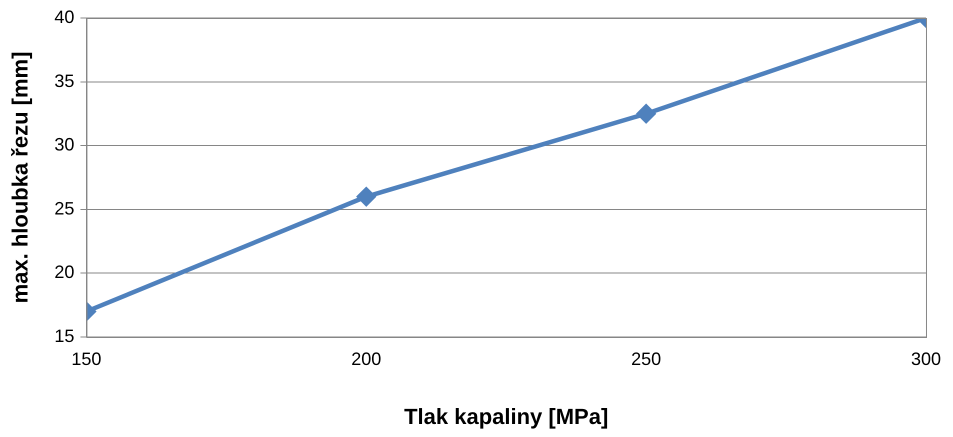 The height and width of the screenshot is (437, 953). What do you see at coordinates (926, 358) in the screenshot?
I see `x-tick-label: 300` at bounding box center [926, 358].